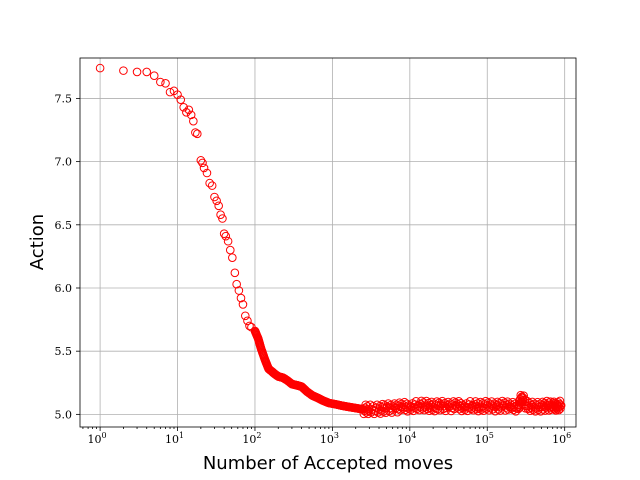 This screenshot has width=640, height=480. I want to click on x-tick-label: 10⁶, so click(561, 438).